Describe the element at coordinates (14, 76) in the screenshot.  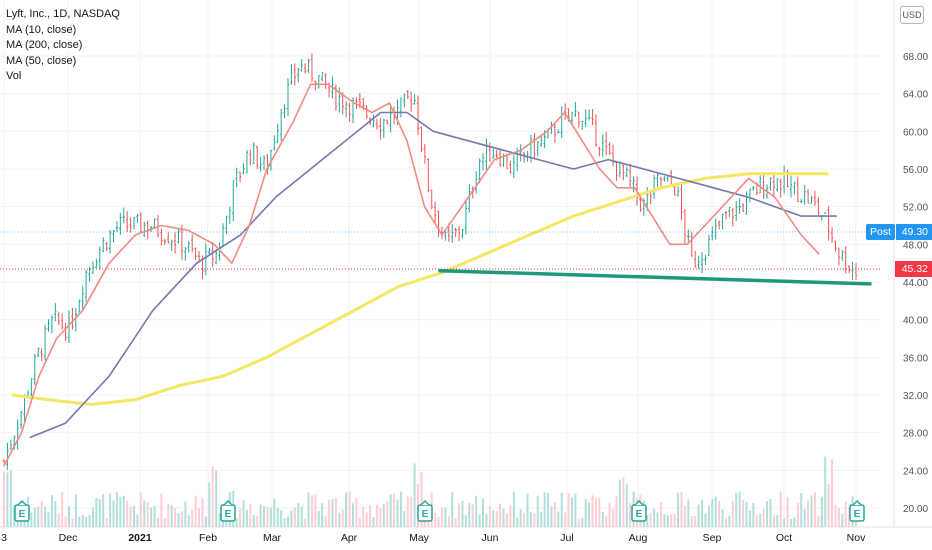
I see `legend-vol: Vol` at that location.